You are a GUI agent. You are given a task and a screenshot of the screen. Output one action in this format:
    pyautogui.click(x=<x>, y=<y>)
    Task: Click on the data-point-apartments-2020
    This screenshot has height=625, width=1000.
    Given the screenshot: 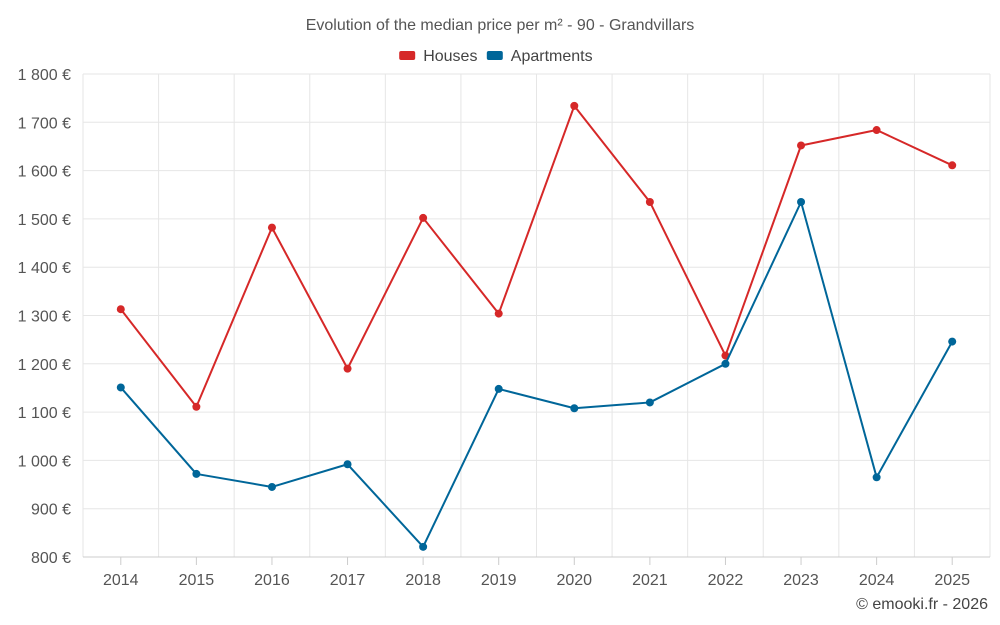 What is the action you would take?
    pyautogui.click(x=574, y=408)
    